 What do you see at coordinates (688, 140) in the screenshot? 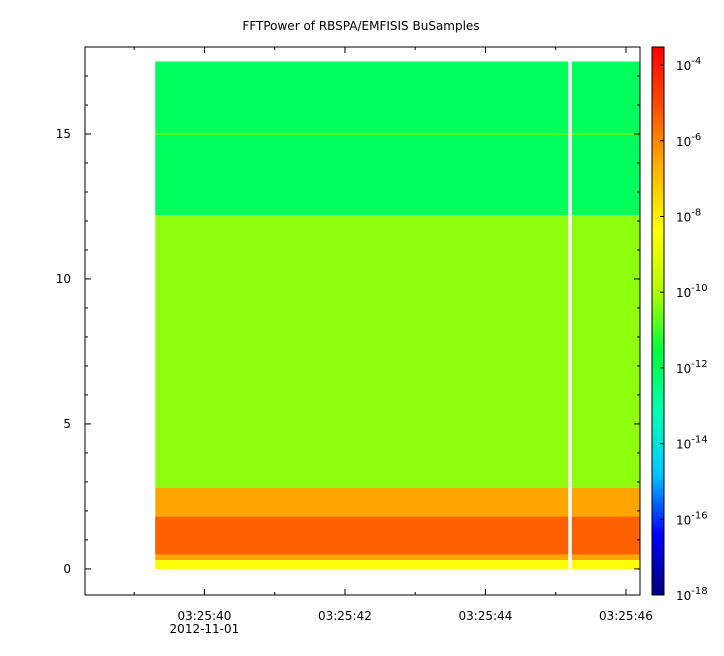
I see `colorbar-tick-label: 10⁻⁶` at bounding box center [688, 140].